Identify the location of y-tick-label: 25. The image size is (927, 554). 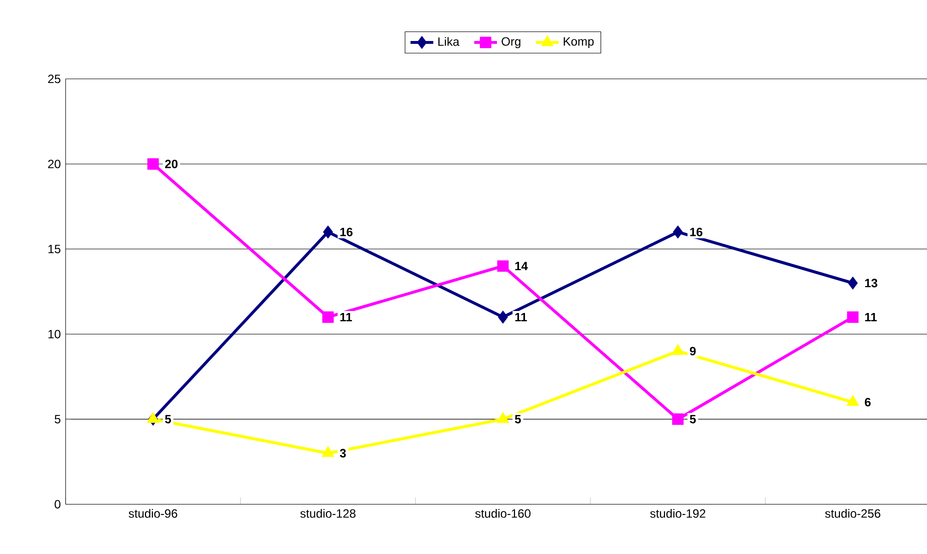
(54, 79).